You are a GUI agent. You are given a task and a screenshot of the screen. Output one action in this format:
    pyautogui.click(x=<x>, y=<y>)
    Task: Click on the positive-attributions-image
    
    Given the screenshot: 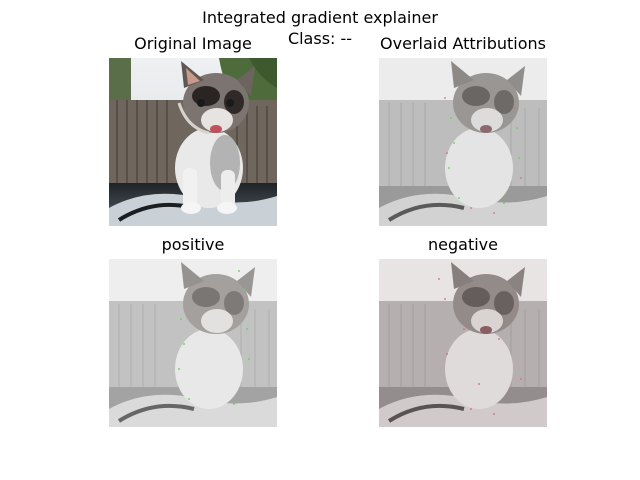 What is the action you would take?
    pyautogui.click(x=193, y=343)
    